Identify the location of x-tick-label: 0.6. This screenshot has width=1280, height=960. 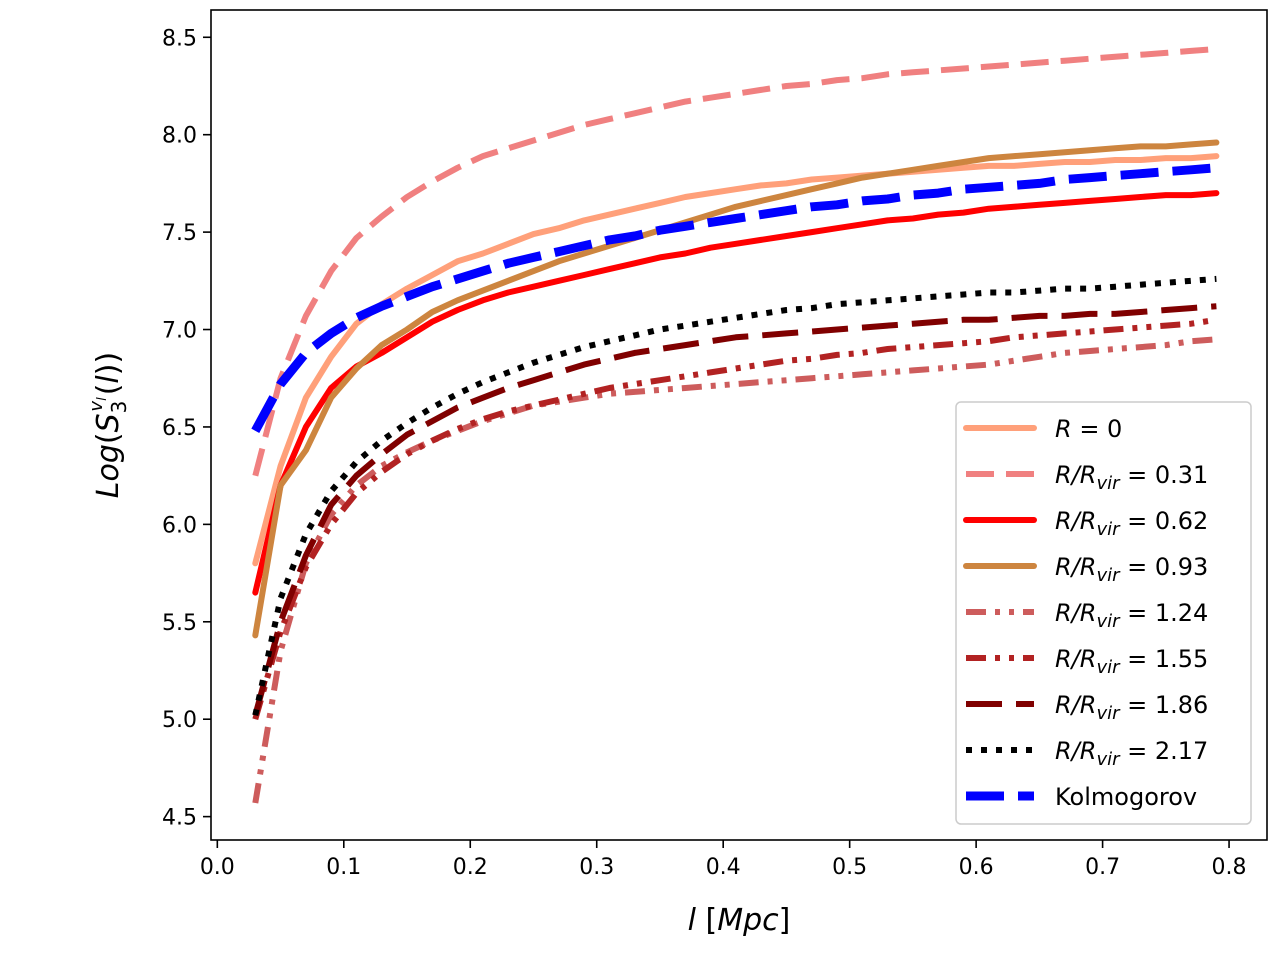
(976, 867).